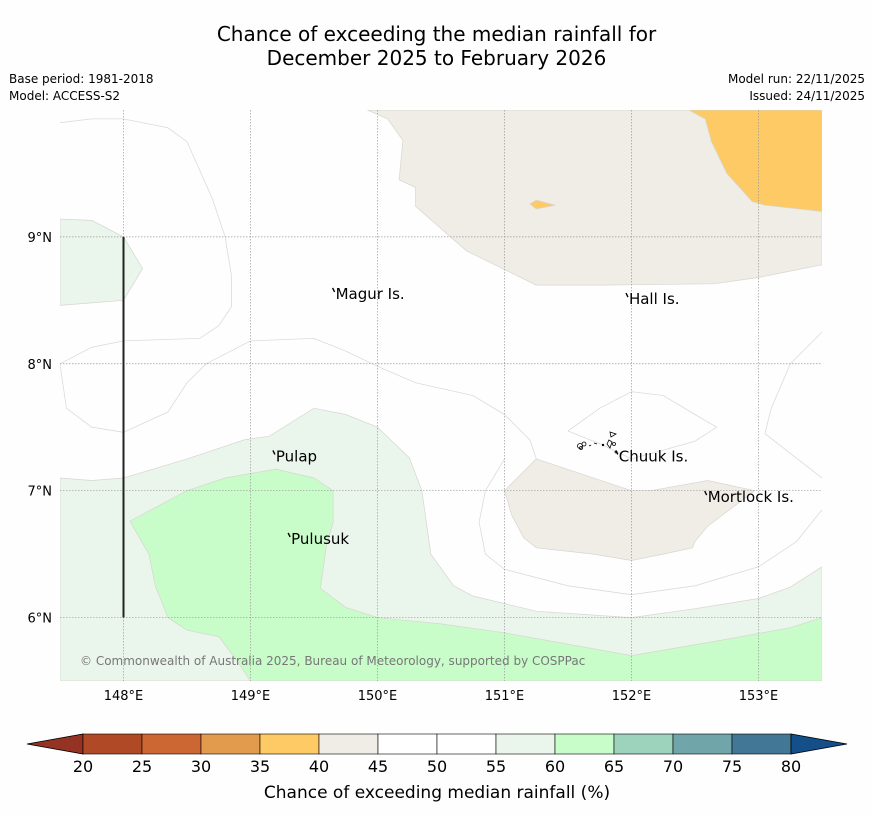 The image size is (873, 816). I want to click on colorbar-tick-label: 35, so click(260, 766).